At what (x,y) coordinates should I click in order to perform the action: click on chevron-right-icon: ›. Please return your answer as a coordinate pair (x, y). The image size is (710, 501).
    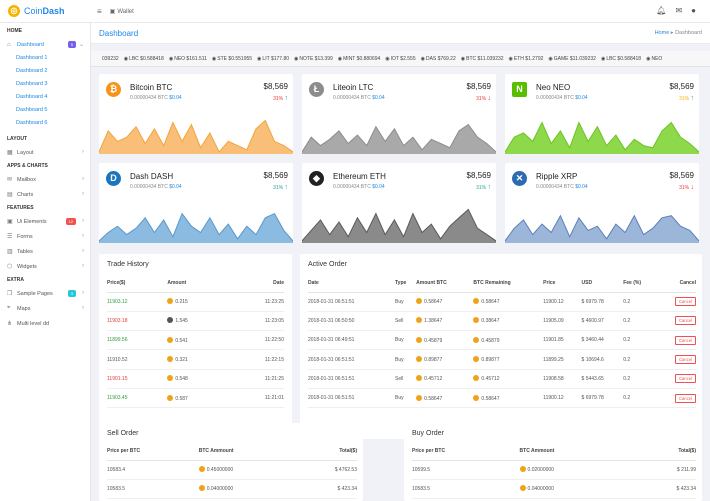
    Looking at the image, I should click on (83, 179).